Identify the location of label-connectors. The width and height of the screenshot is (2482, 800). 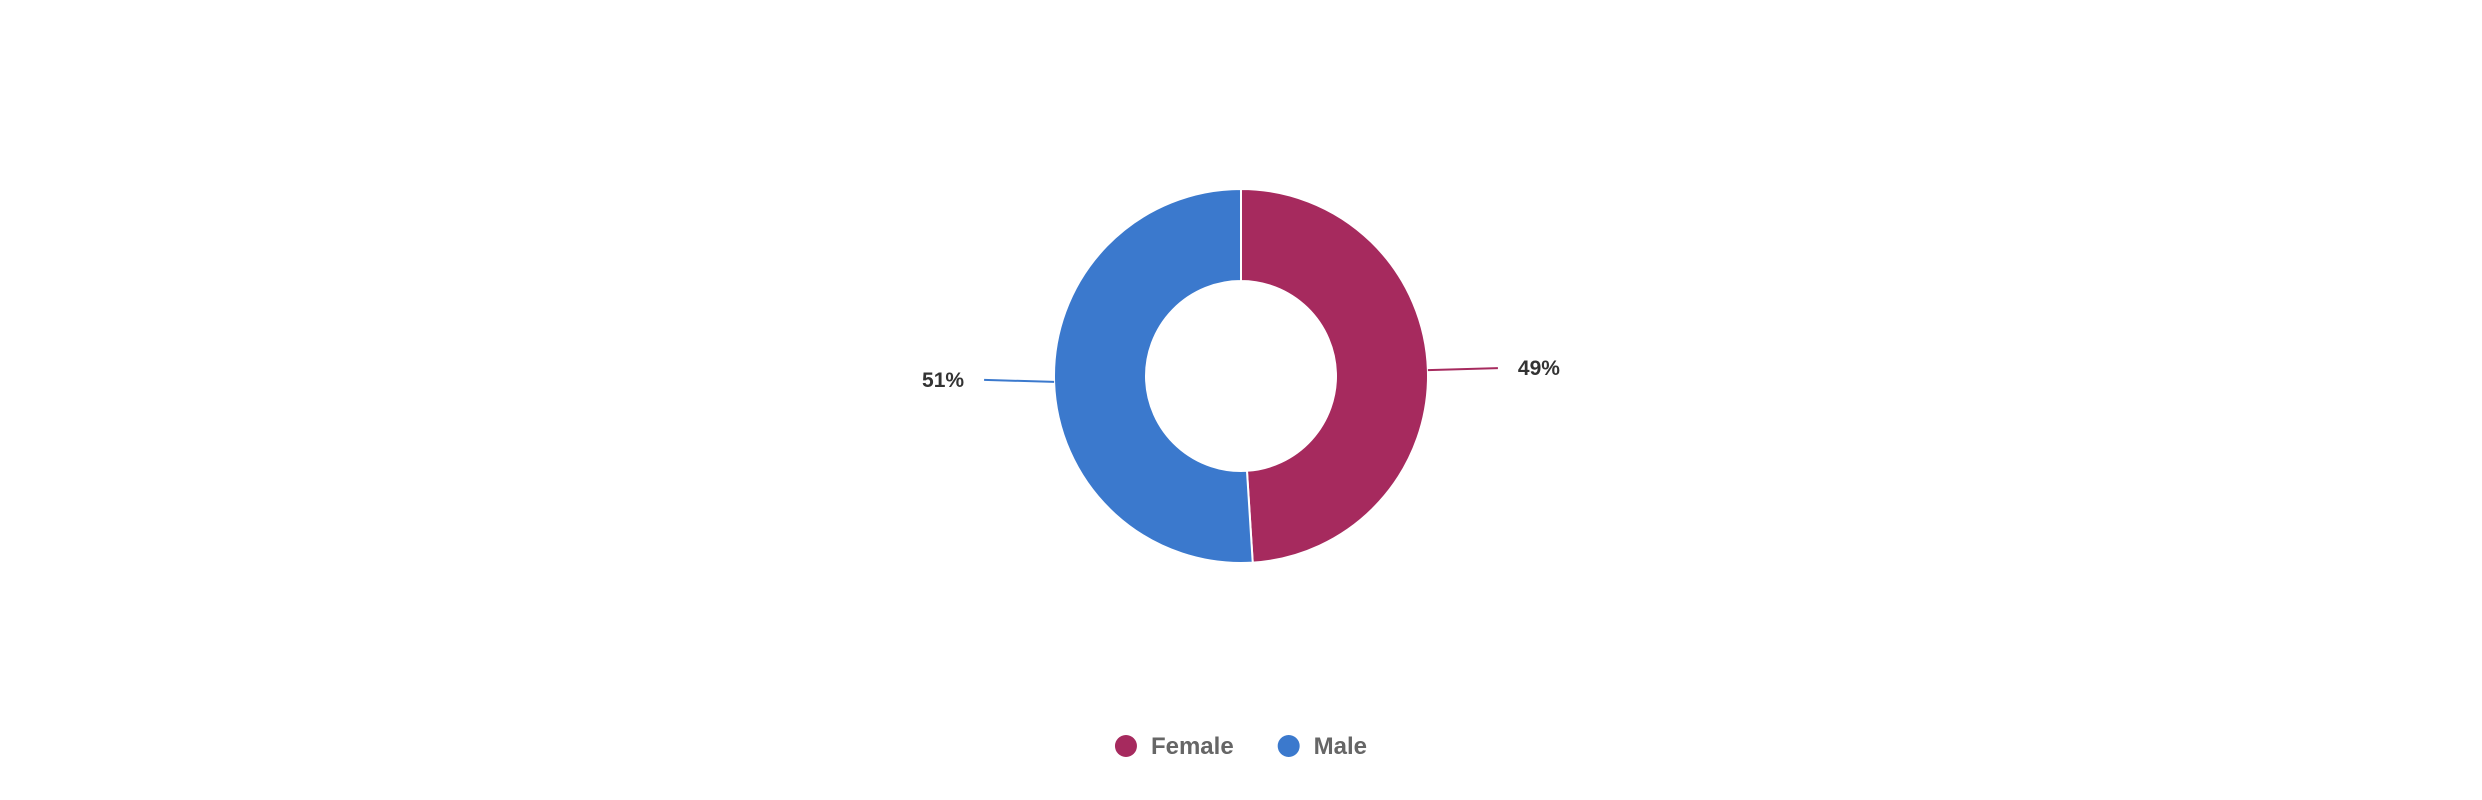
(1241, 375).